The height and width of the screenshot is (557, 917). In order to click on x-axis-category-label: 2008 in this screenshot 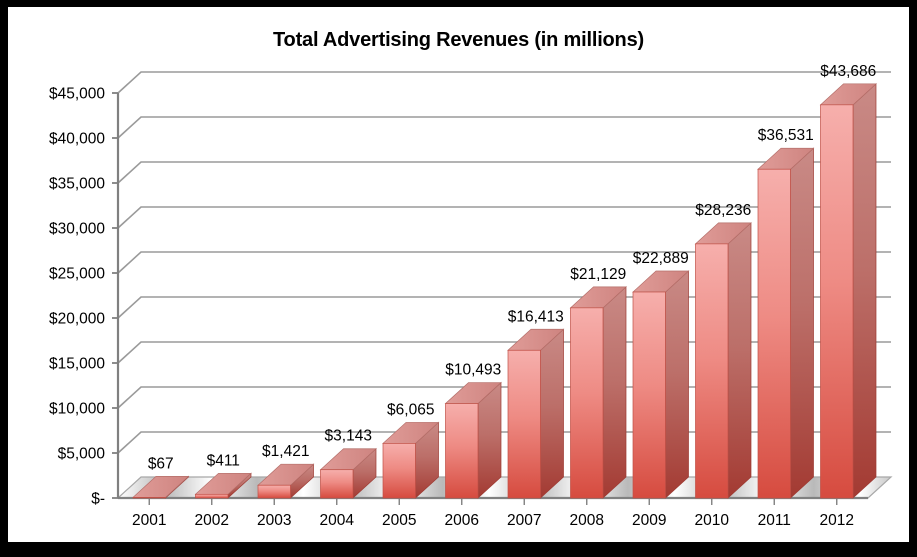, I will do `click(587, 520)`.